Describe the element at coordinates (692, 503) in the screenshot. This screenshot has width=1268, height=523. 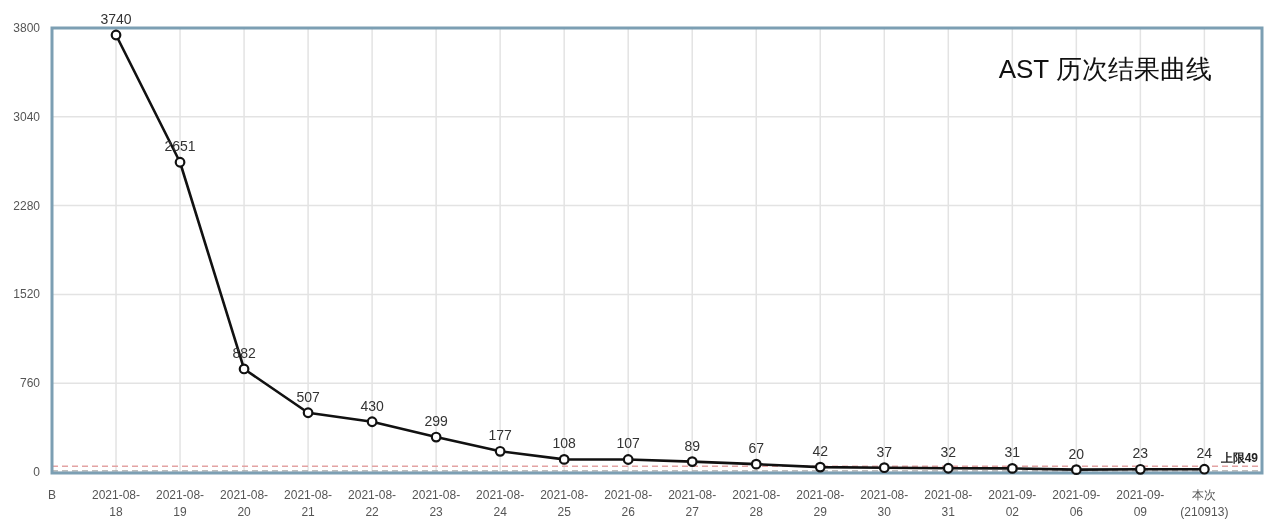
I see `x-tick-label: 2021-08-27` at that location.